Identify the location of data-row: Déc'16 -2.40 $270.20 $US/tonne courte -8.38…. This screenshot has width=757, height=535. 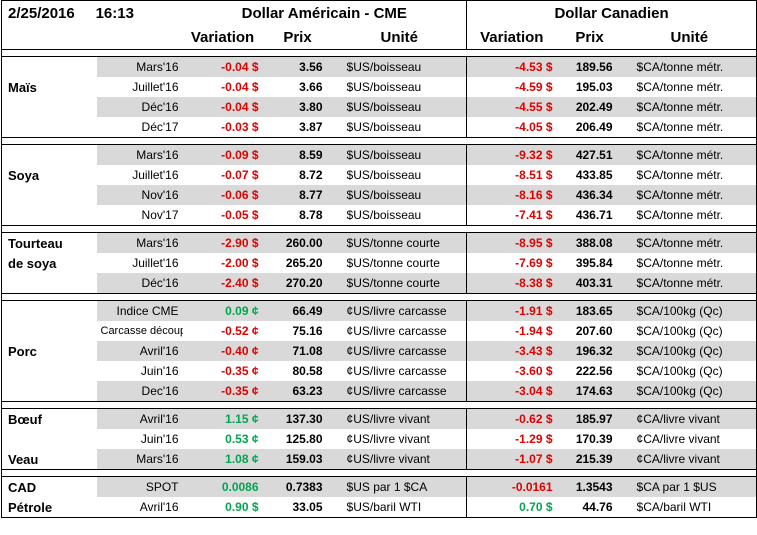
(379, 283).